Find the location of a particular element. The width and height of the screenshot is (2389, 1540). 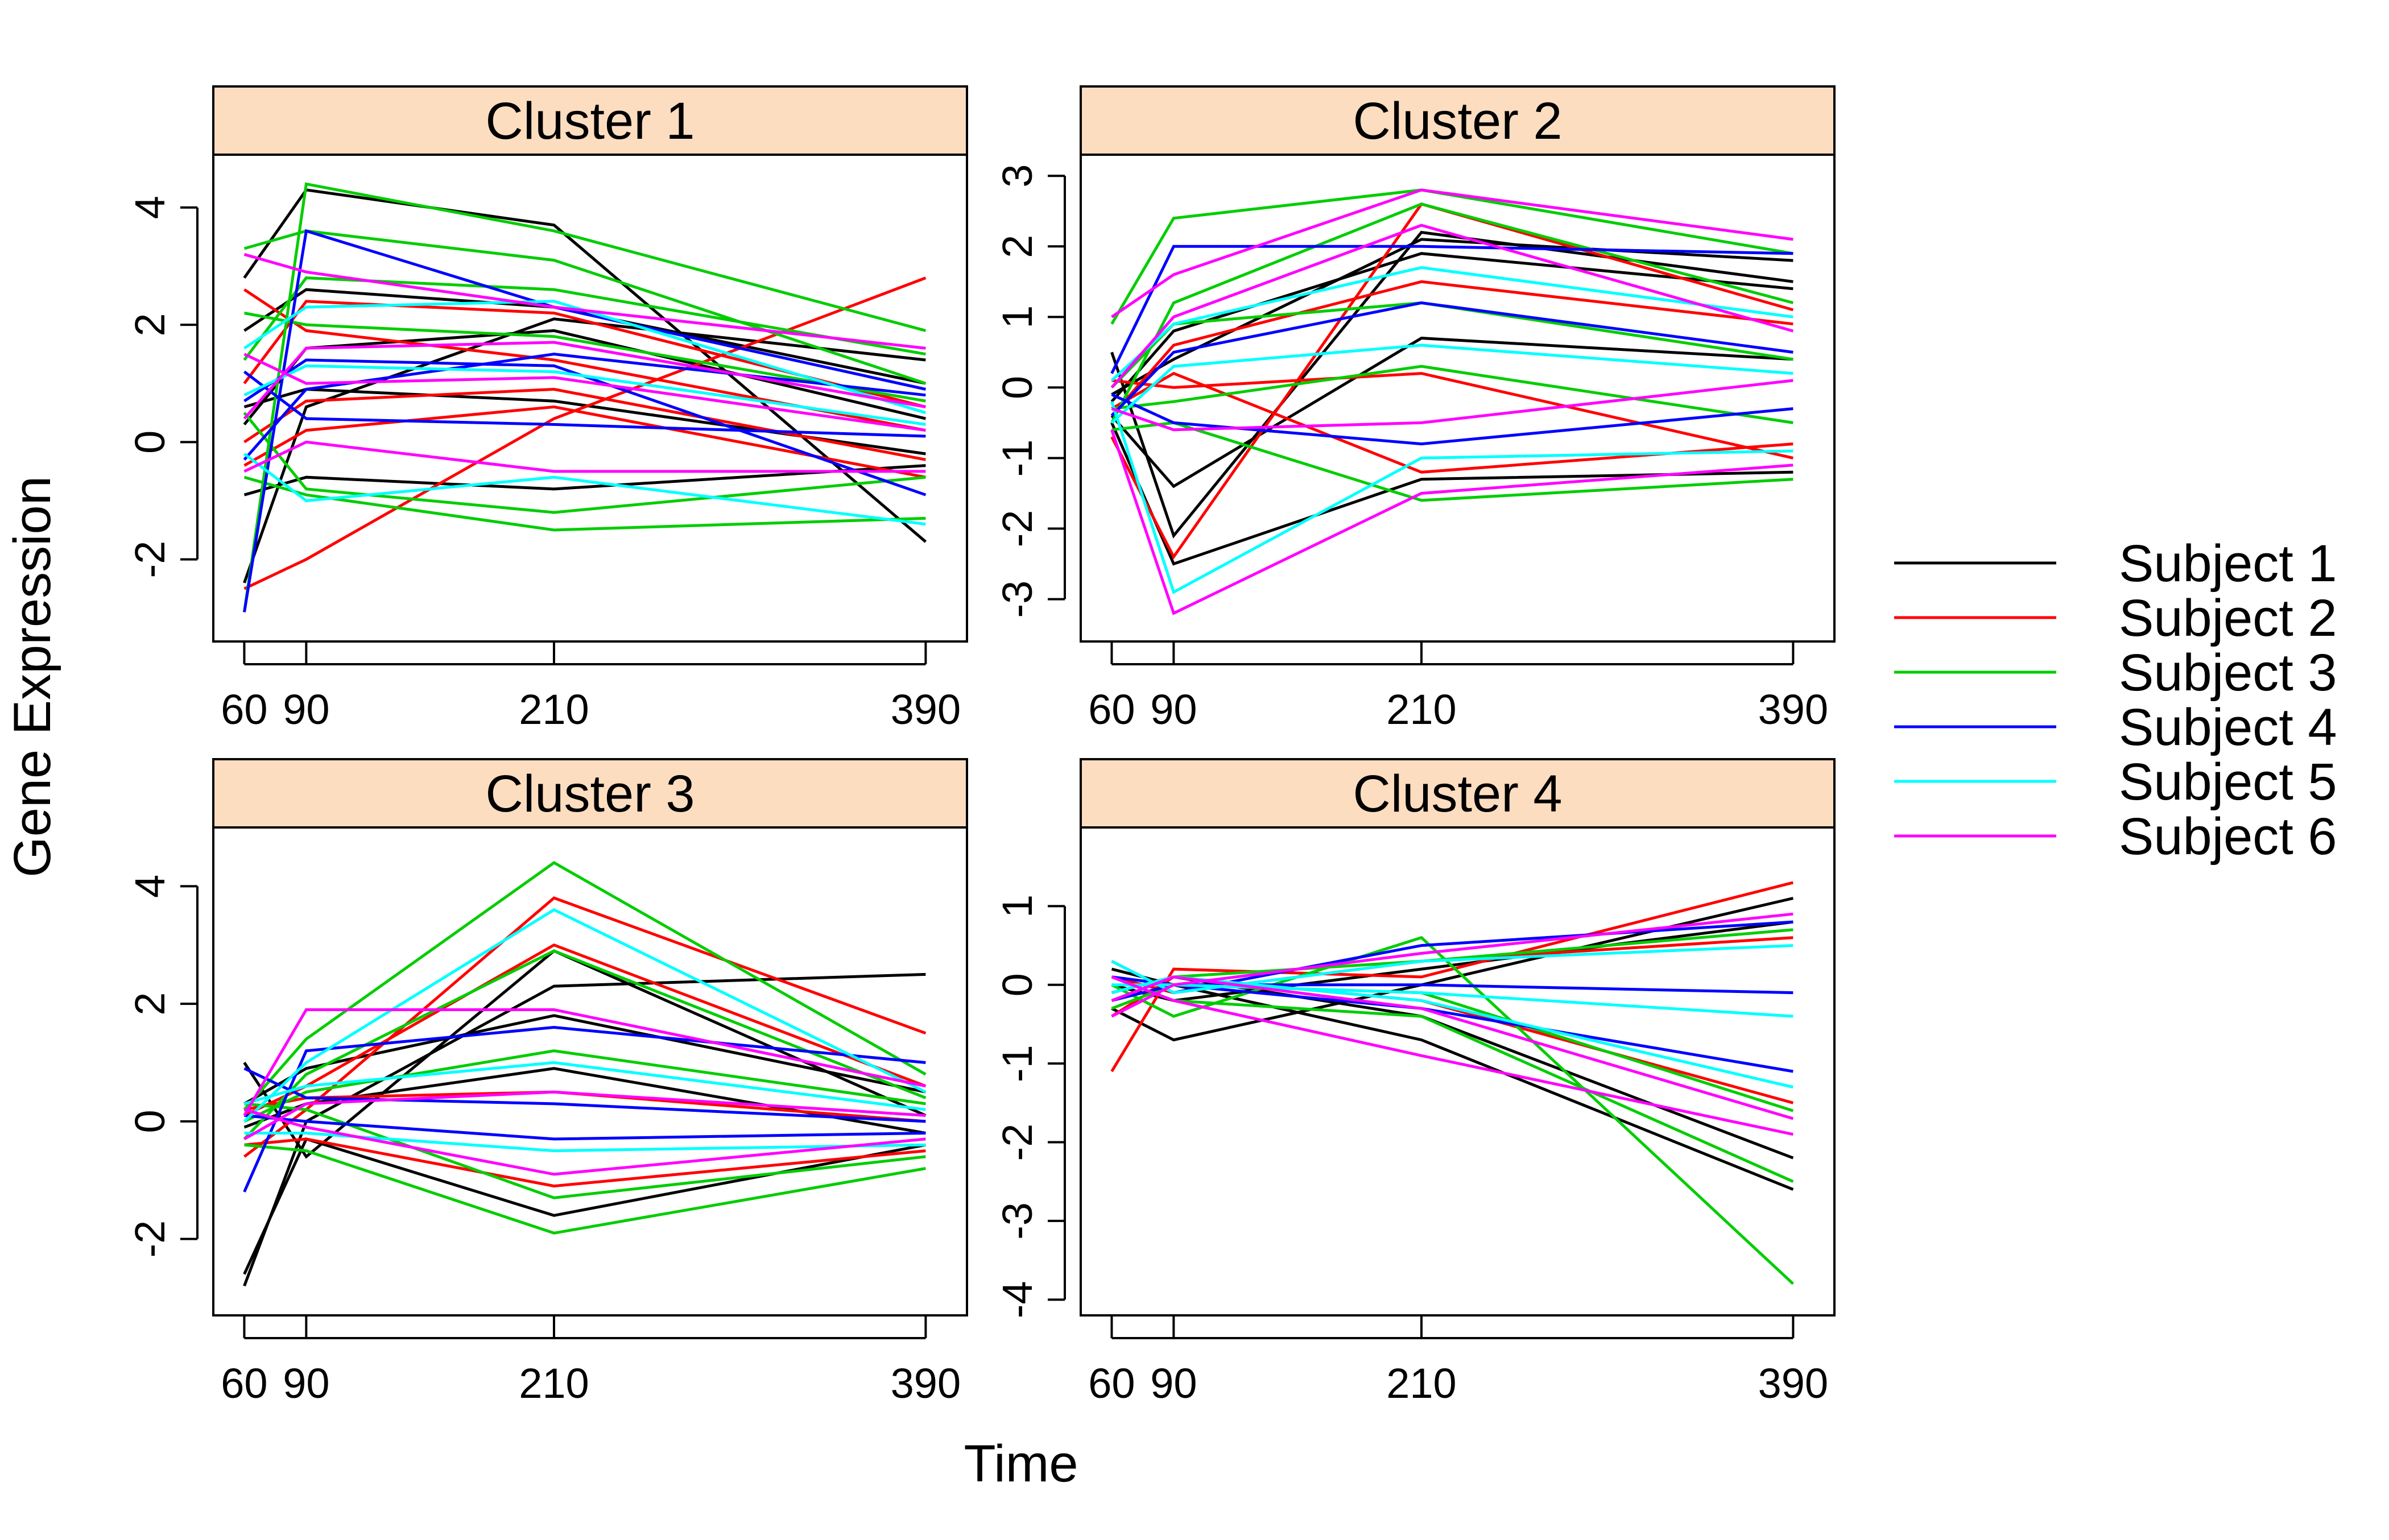

legend-entry-subject-2: Subject 2 is located at coordinates (2115, 618).